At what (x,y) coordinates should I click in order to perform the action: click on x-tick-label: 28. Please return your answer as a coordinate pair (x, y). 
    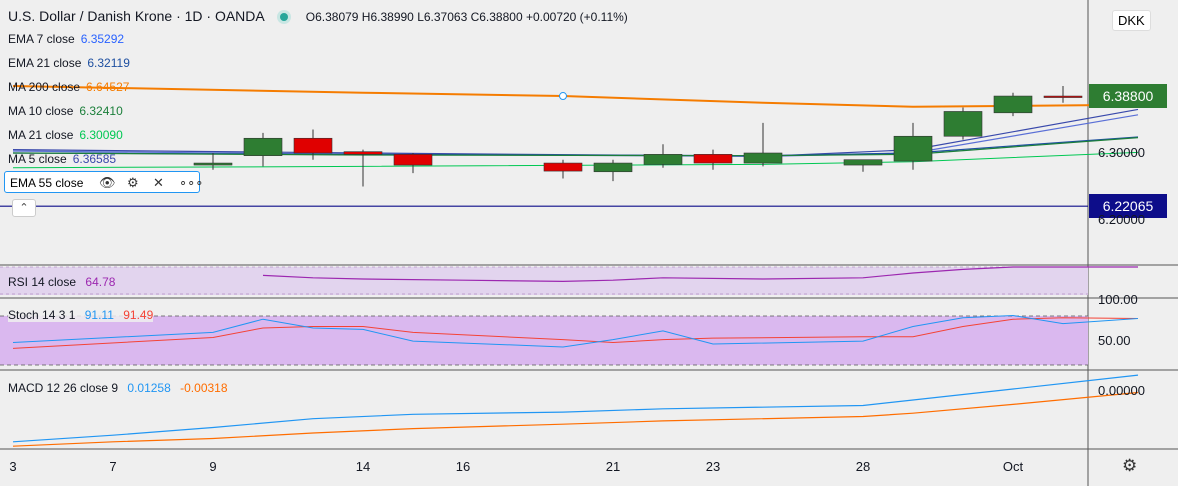
    Looking at the image, I should click on (863, 466).